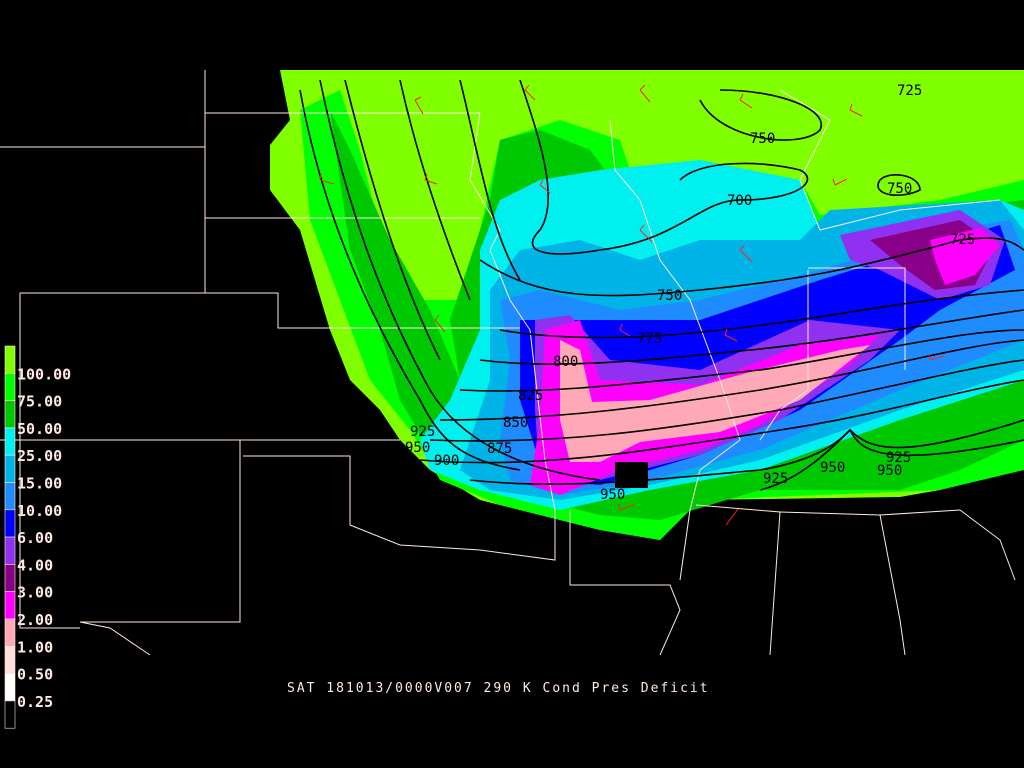 The height and width of the screenshot is (768, 1024). Describe the element at coordinates (530, 396) in the screenshot. I see `contour-label: 825` at that location.